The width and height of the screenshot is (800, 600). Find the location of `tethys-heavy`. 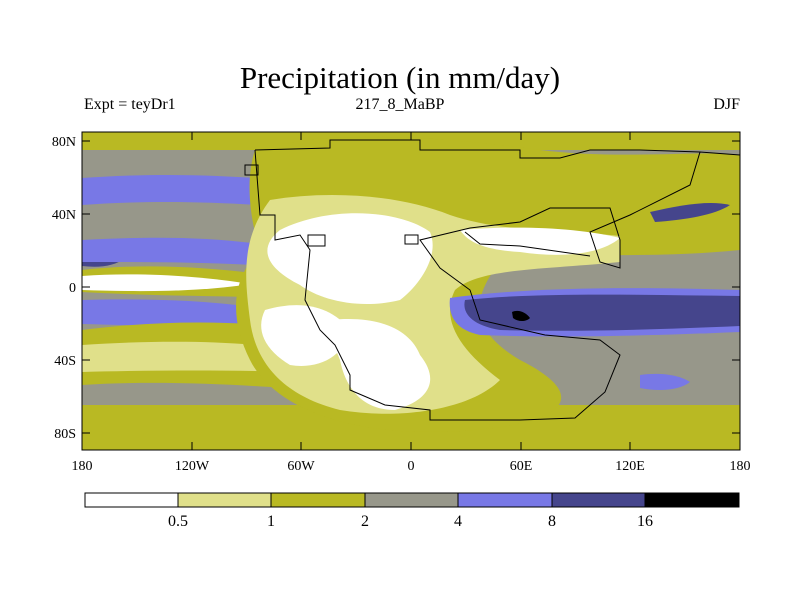

tethys-heavy is located at coordinates (602, 312).